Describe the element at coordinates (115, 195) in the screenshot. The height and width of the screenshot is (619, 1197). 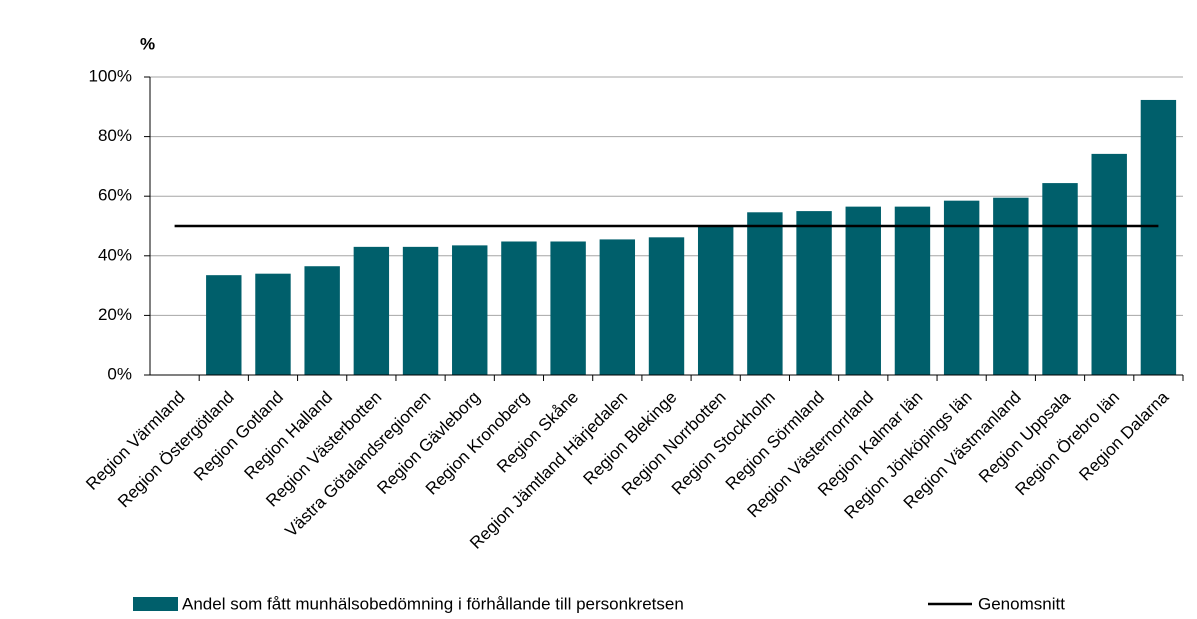
I see `y-tick-label: 60%` at that location.